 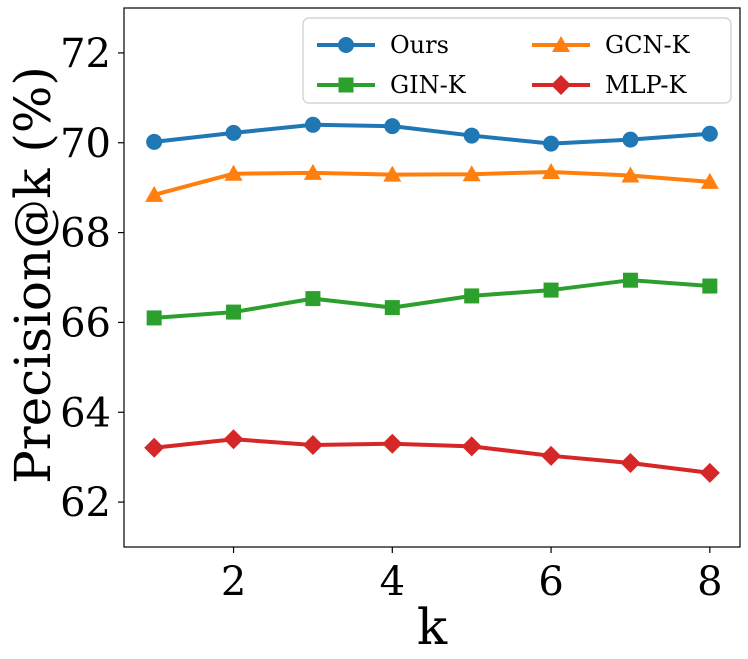 I want to click on y-tick-label: 62, so click(x=85, y=503).